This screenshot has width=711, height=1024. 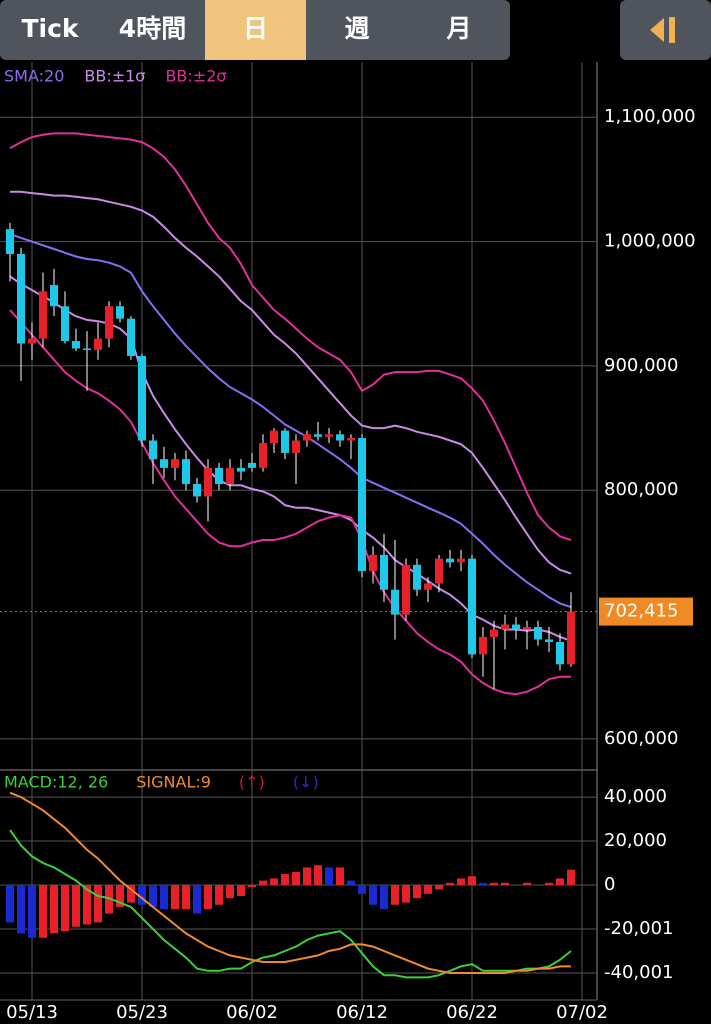 What do you see at coordinates (114, 76) in the screenshot?
I see `legend-entry: BB:±1σ` at bounding box center [114, 76].